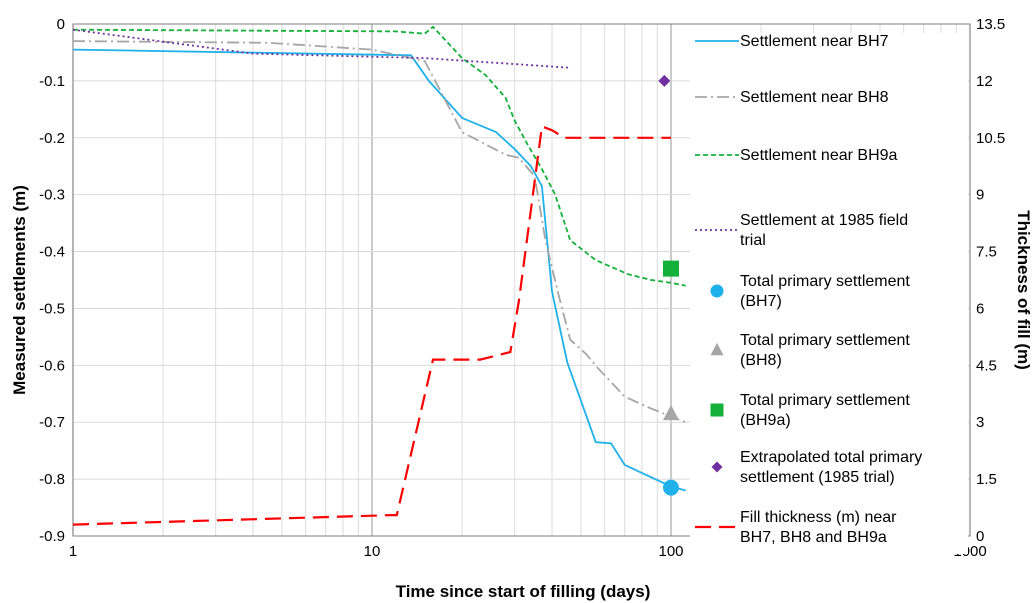 This screenshot has height=603, width=1033. What do you see at coordinates (819, 155) in the screenshot?
I see `legend-label: Settlement near BH9a` at bounding box center [819, 155].